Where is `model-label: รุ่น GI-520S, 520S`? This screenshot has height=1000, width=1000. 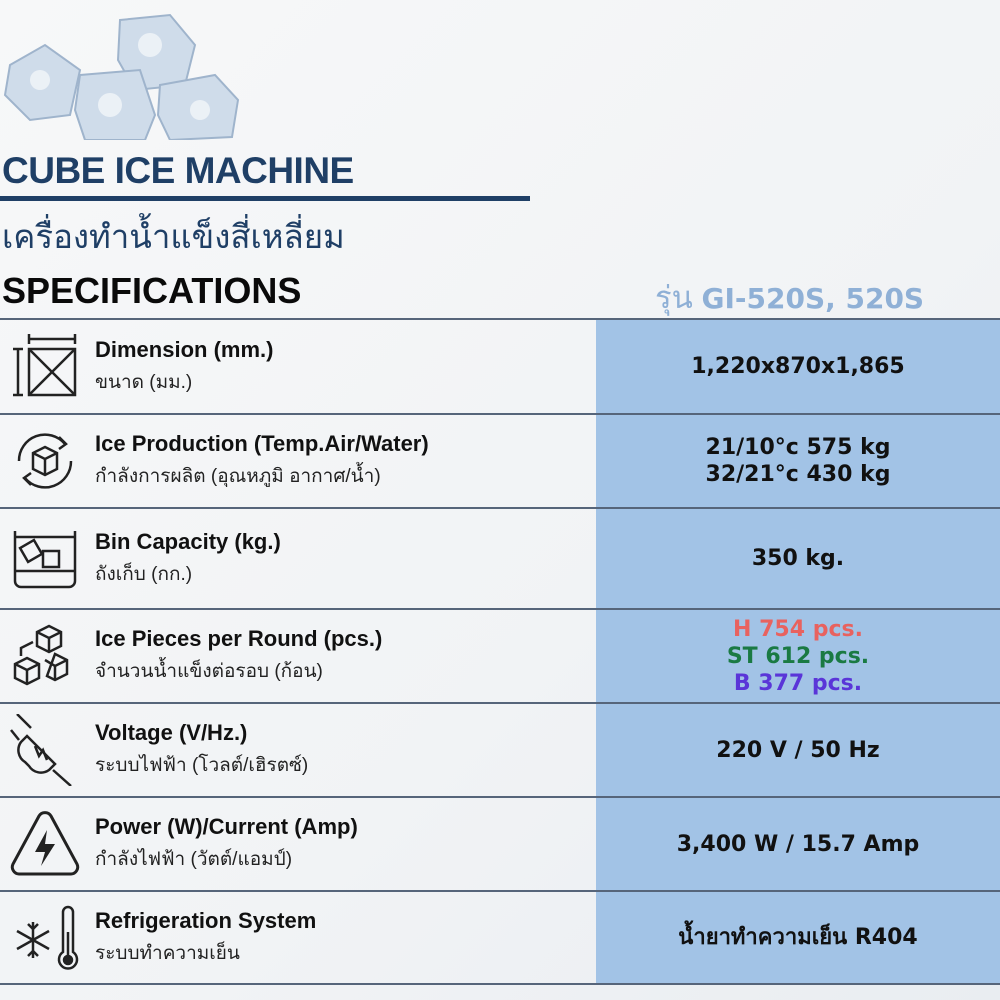
model-label: รุ่น GI-520S, 520S is located at coordinates (789, 297).